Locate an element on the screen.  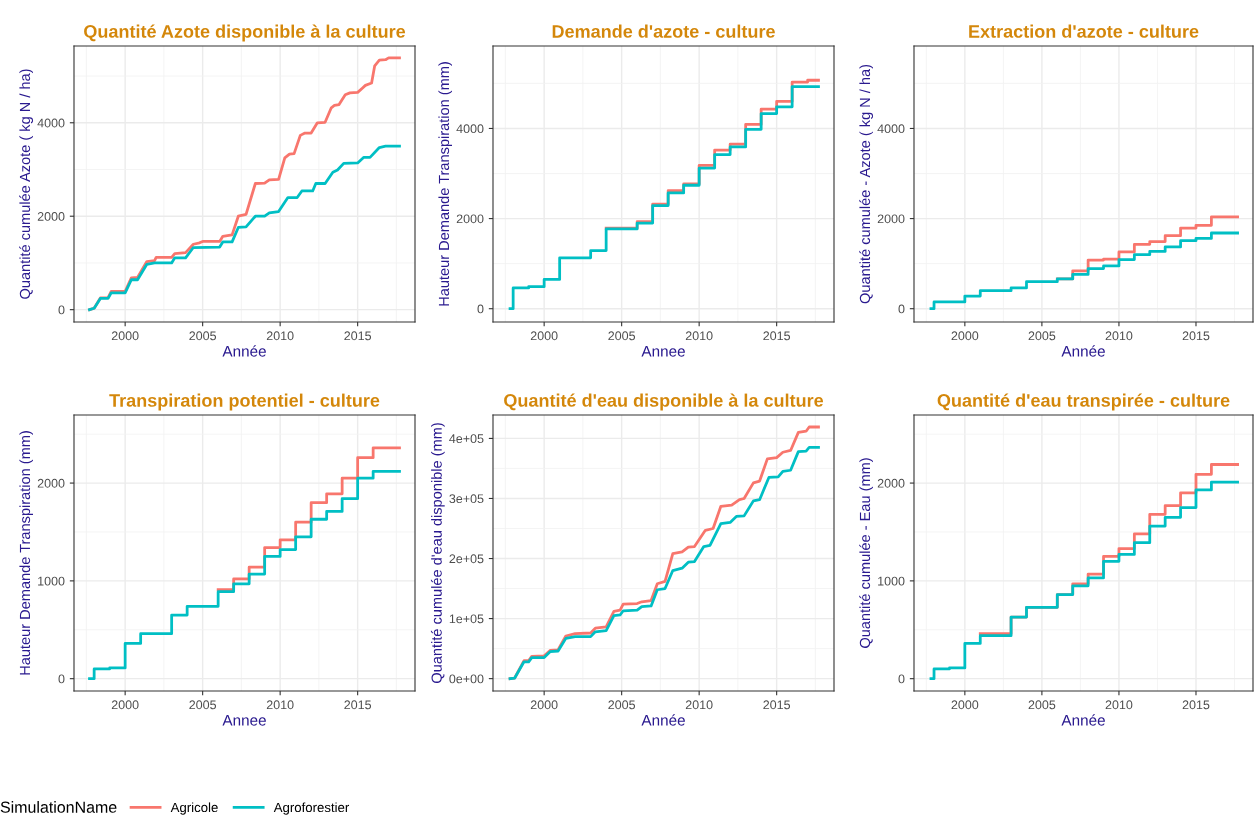
y-axis-title: Quantité cumulée Azote ( kg N / ha) is located at coordinates (26, 184).